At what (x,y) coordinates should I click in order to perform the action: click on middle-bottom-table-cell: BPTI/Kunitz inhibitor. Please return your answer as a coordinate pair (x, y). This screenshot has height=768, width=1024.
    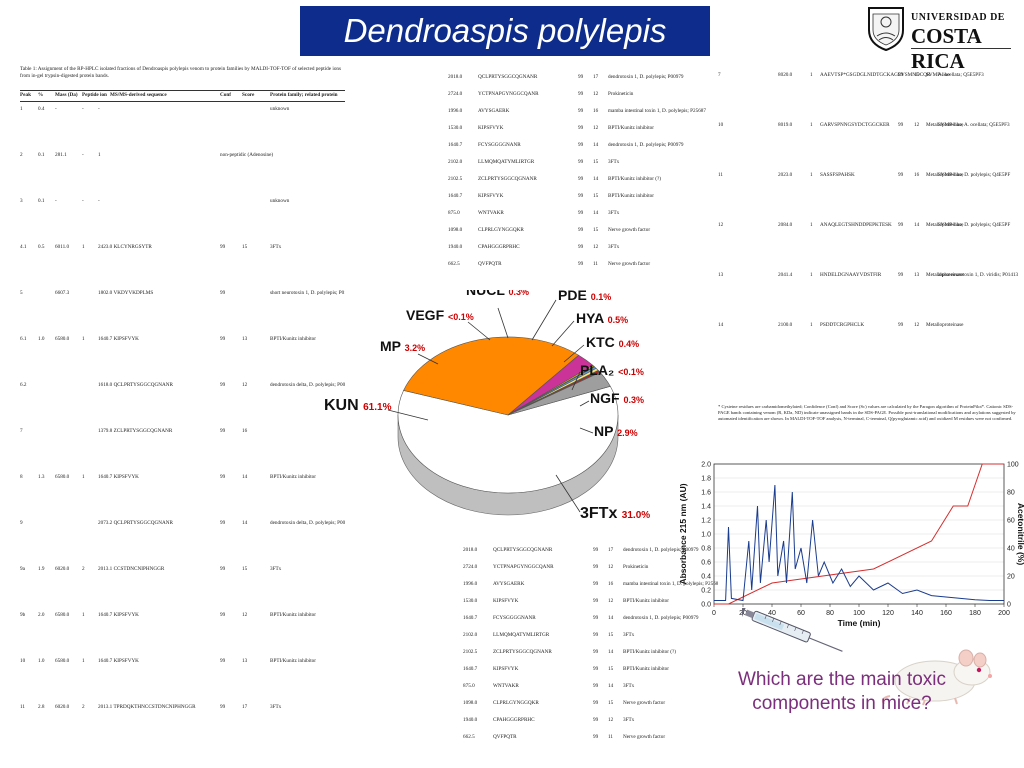
    Looking at the image, I should click on (646, 669).